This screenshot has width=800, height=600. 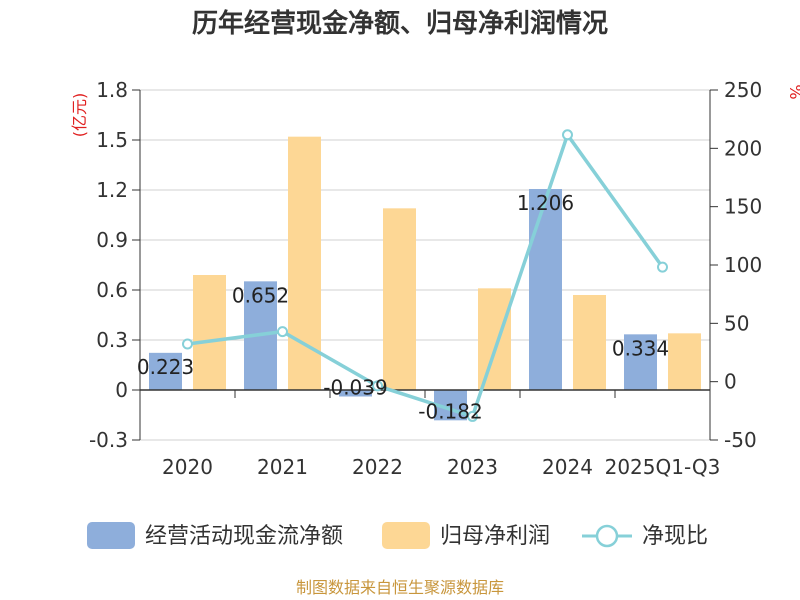 What do you see at coordinates (112, 90) in the screenshot?
I see `left-tick-label: 1.8` at bounding box center [112, 90].